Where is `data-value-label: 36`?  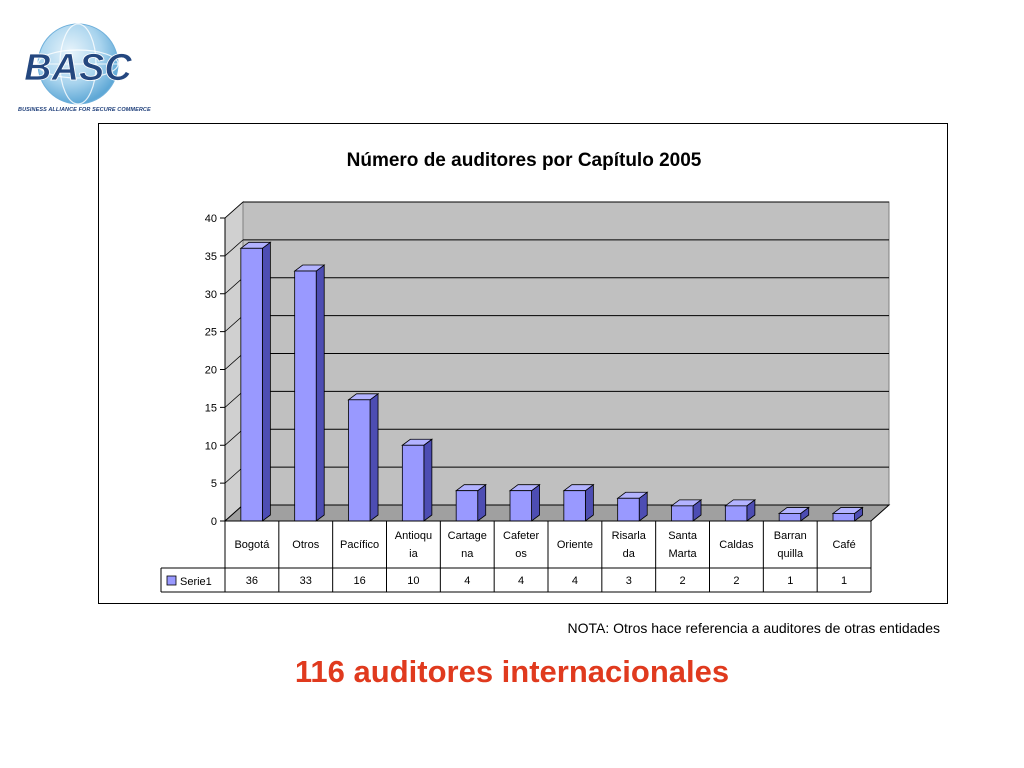 data-value-label: 36 is located at coordinates (252, 581).